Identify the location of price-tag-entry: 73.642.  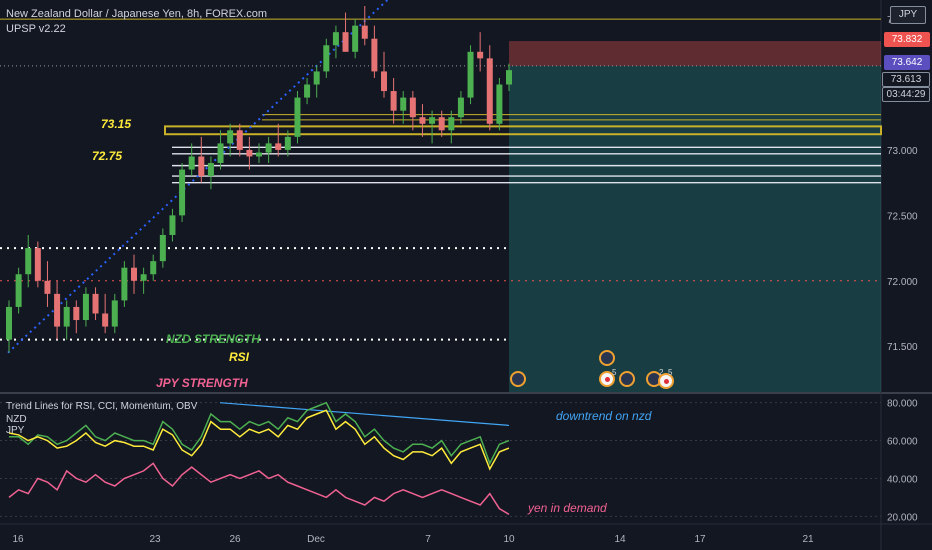
(907, 62).